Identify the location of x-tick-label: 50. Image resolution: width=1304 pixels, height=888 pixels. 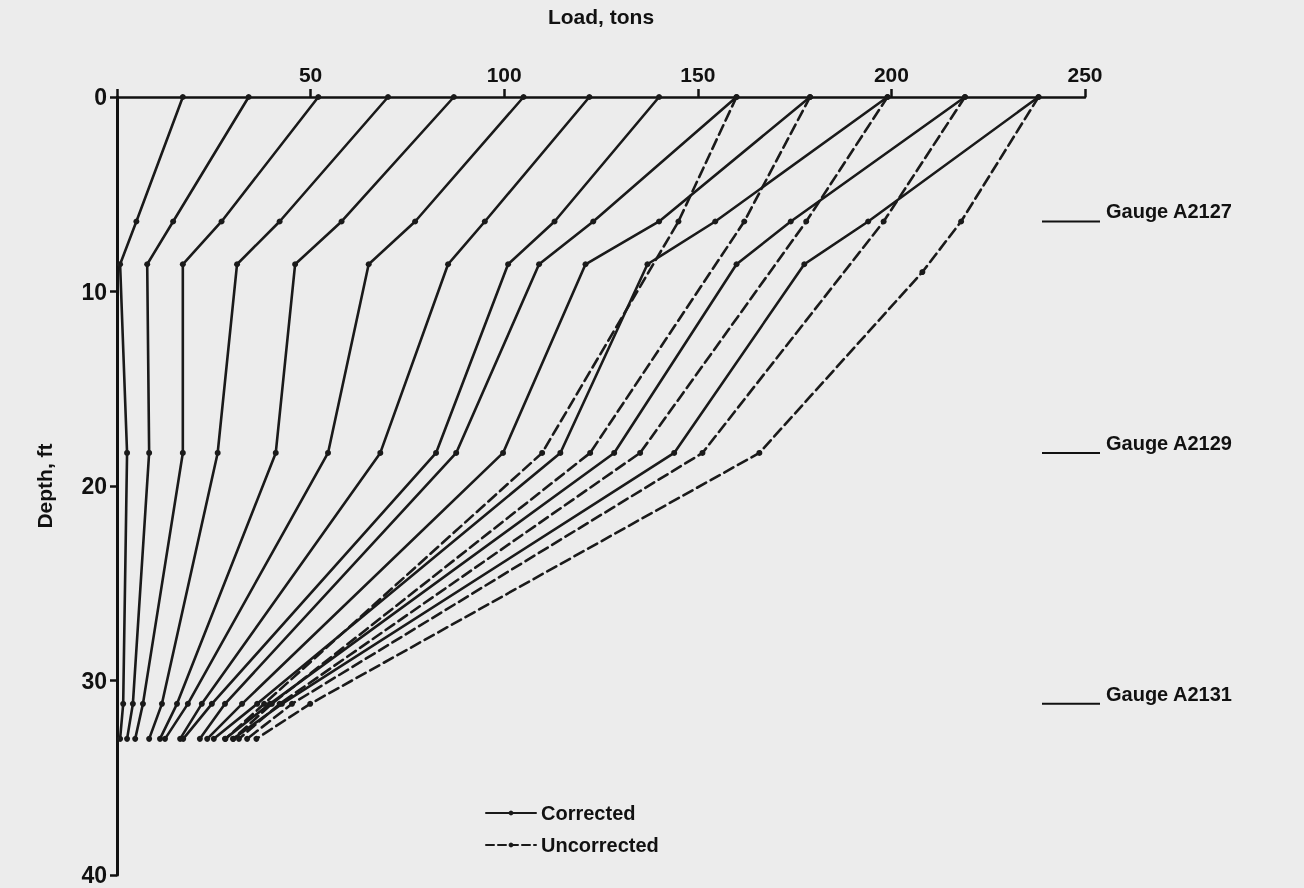
(310, 74).